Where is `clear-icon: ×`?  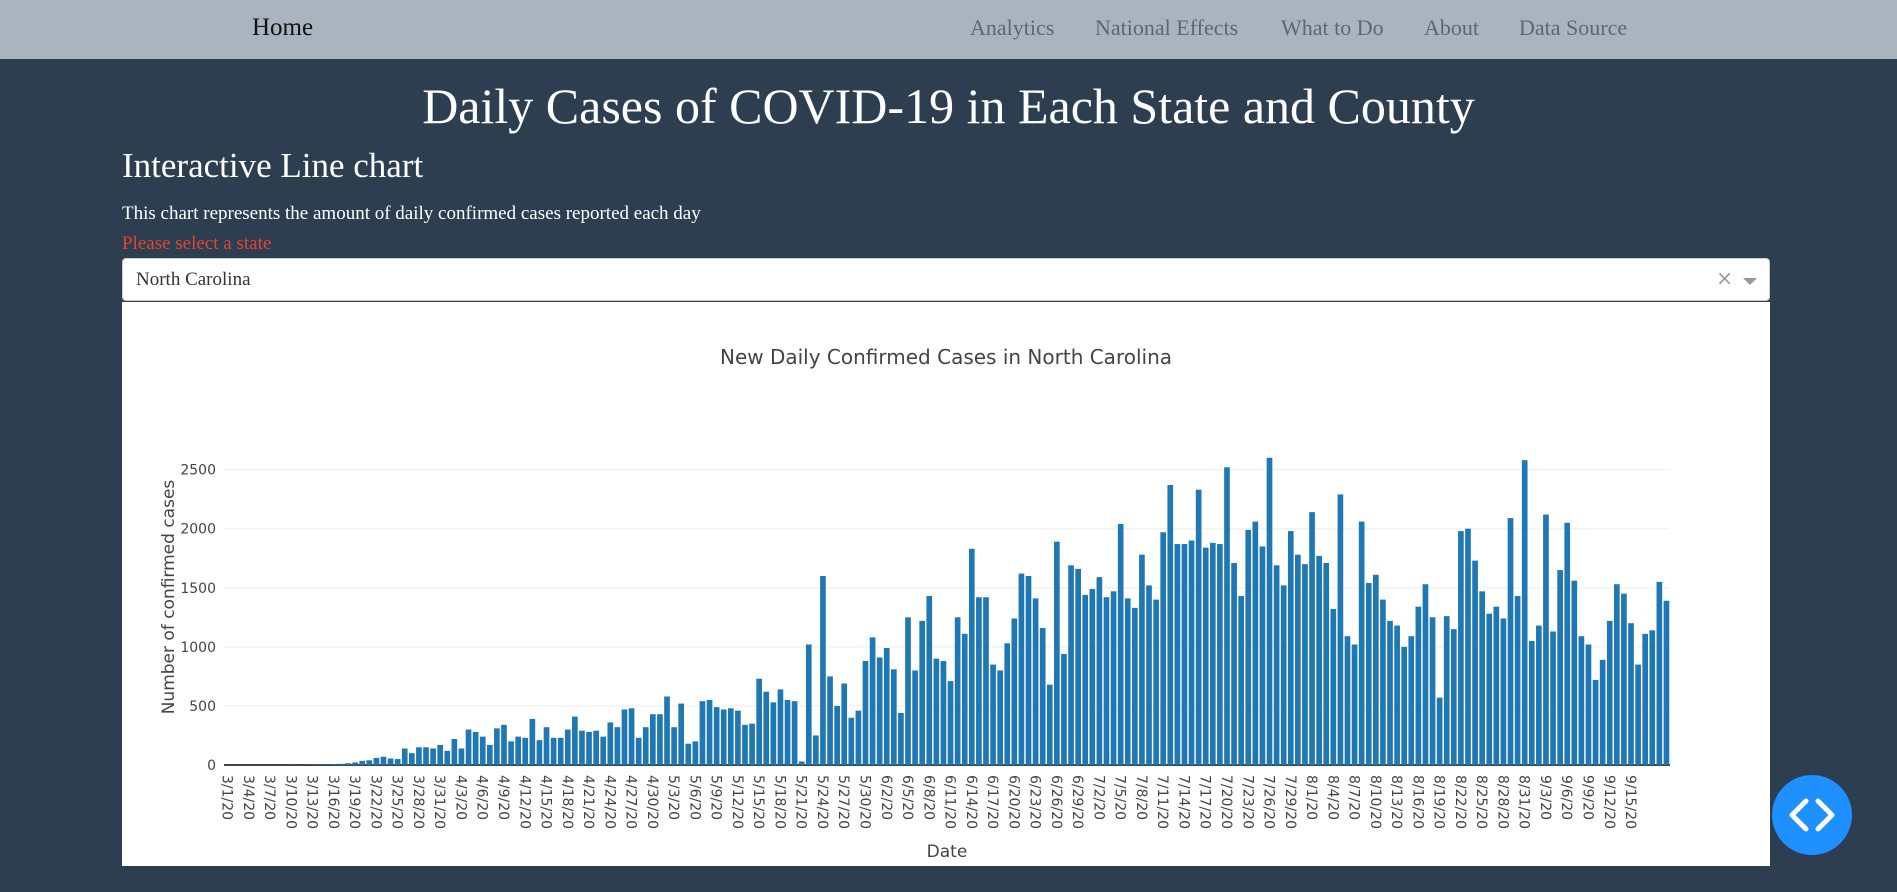
clear-icon: × is located at coordinates (1724, 278).